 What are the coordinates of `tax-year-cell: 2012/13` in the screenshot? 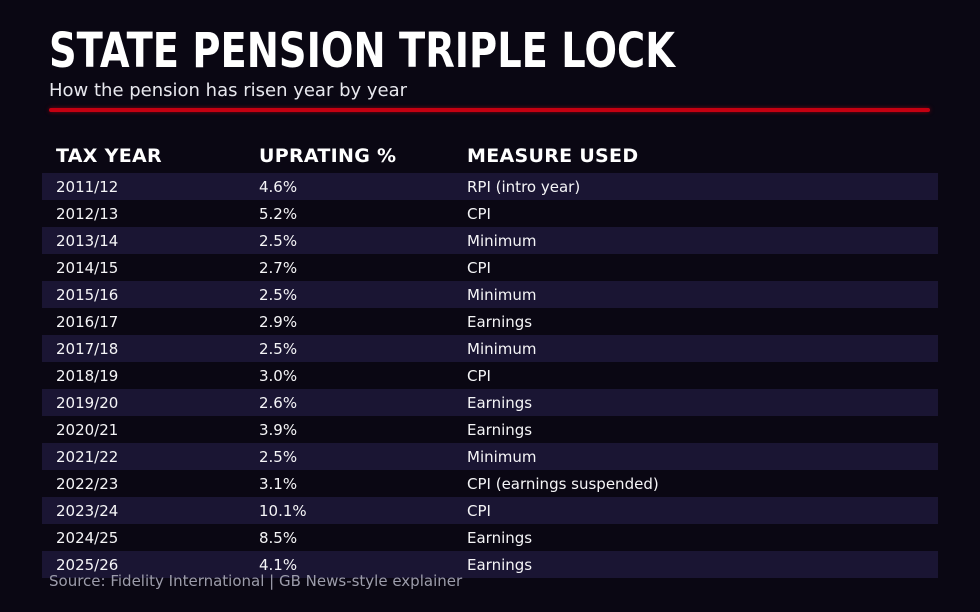 It's located at (87, 213).